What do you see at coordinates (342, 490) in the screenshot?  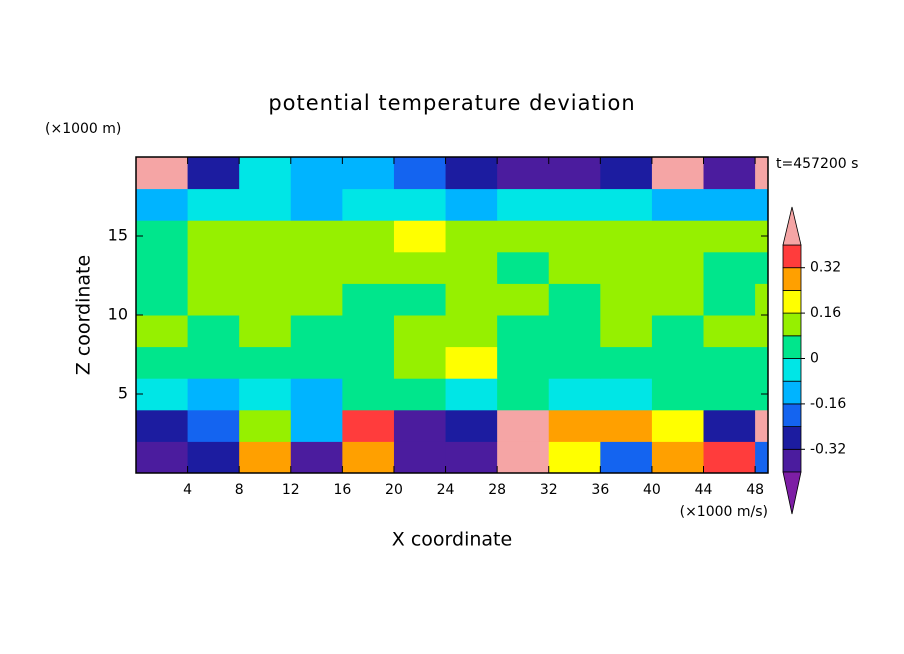 I see `x-tick-label: 16` at bounding box center [342, 490].